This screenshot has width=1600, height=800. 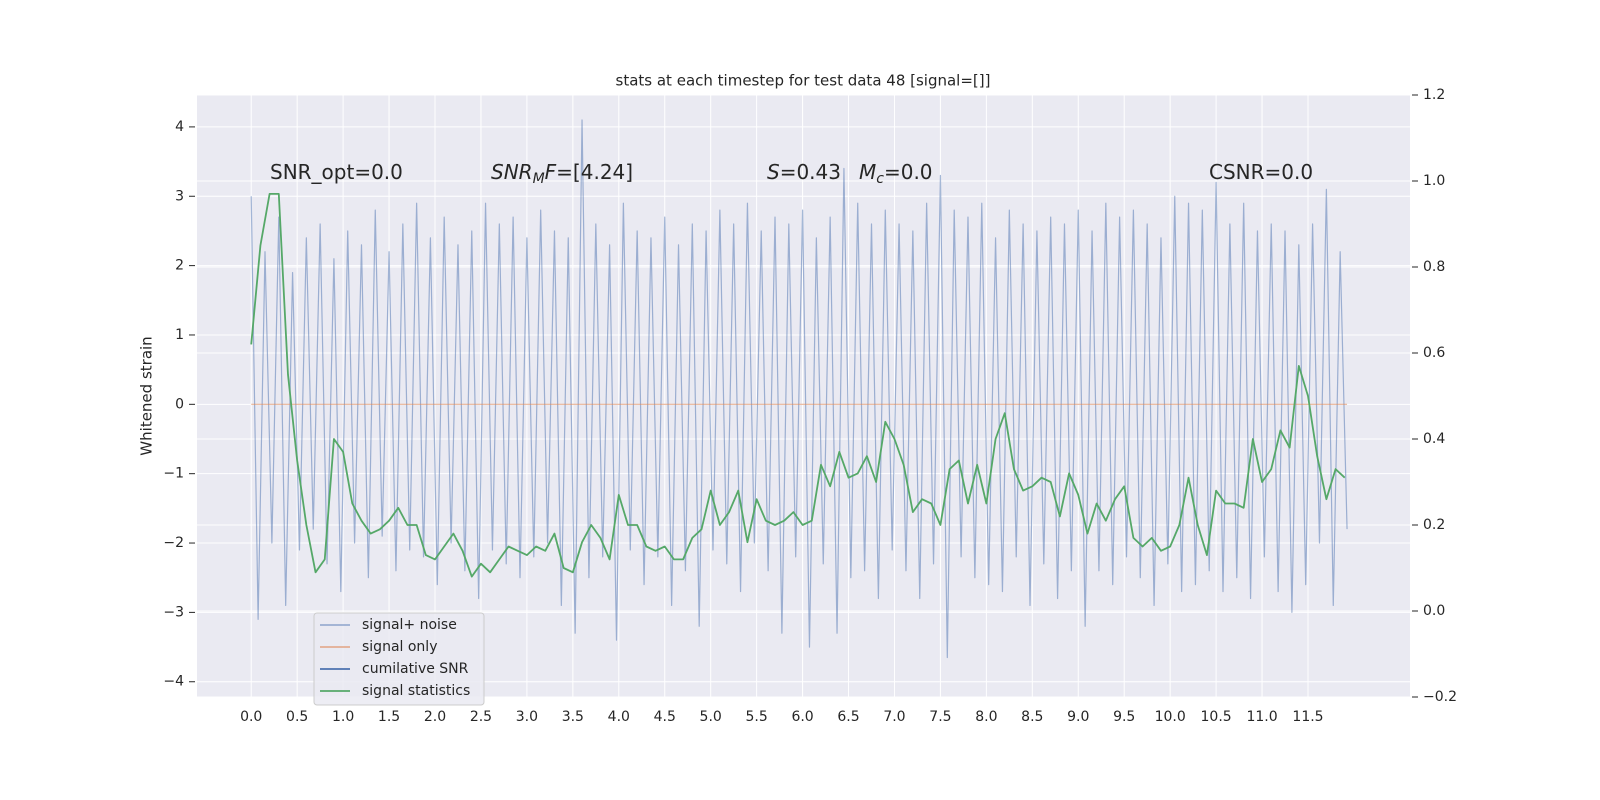 I want to click on annotation: Mc=0.0, so click(x=896, y=174).